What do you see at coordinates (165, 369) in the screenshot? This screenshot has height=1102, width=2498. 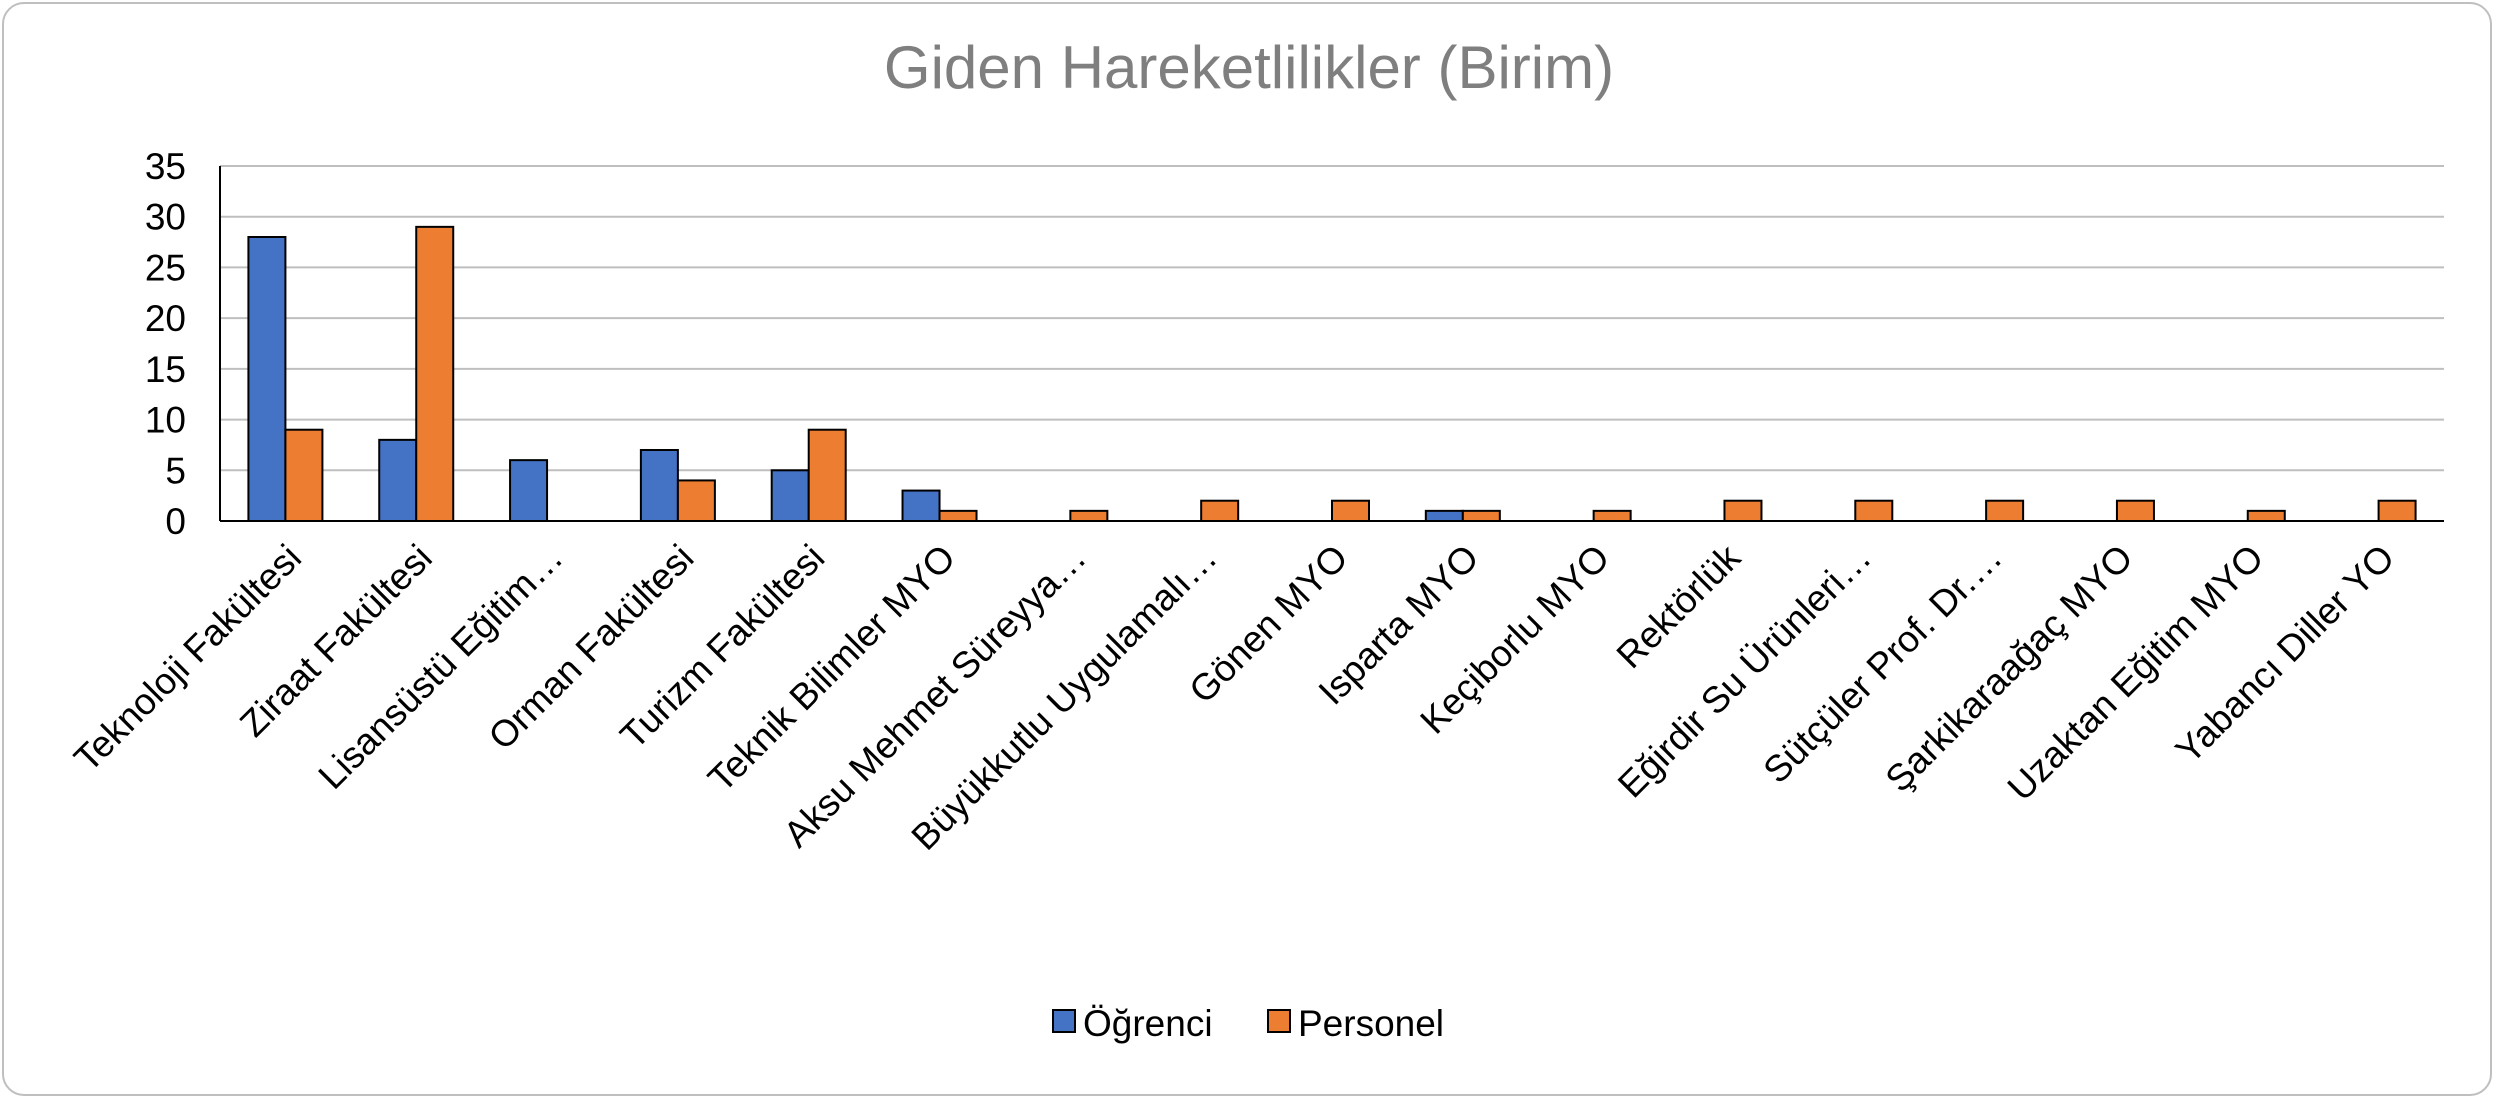 I see `y-tick-label: 15` at bounding box center [165, 369].